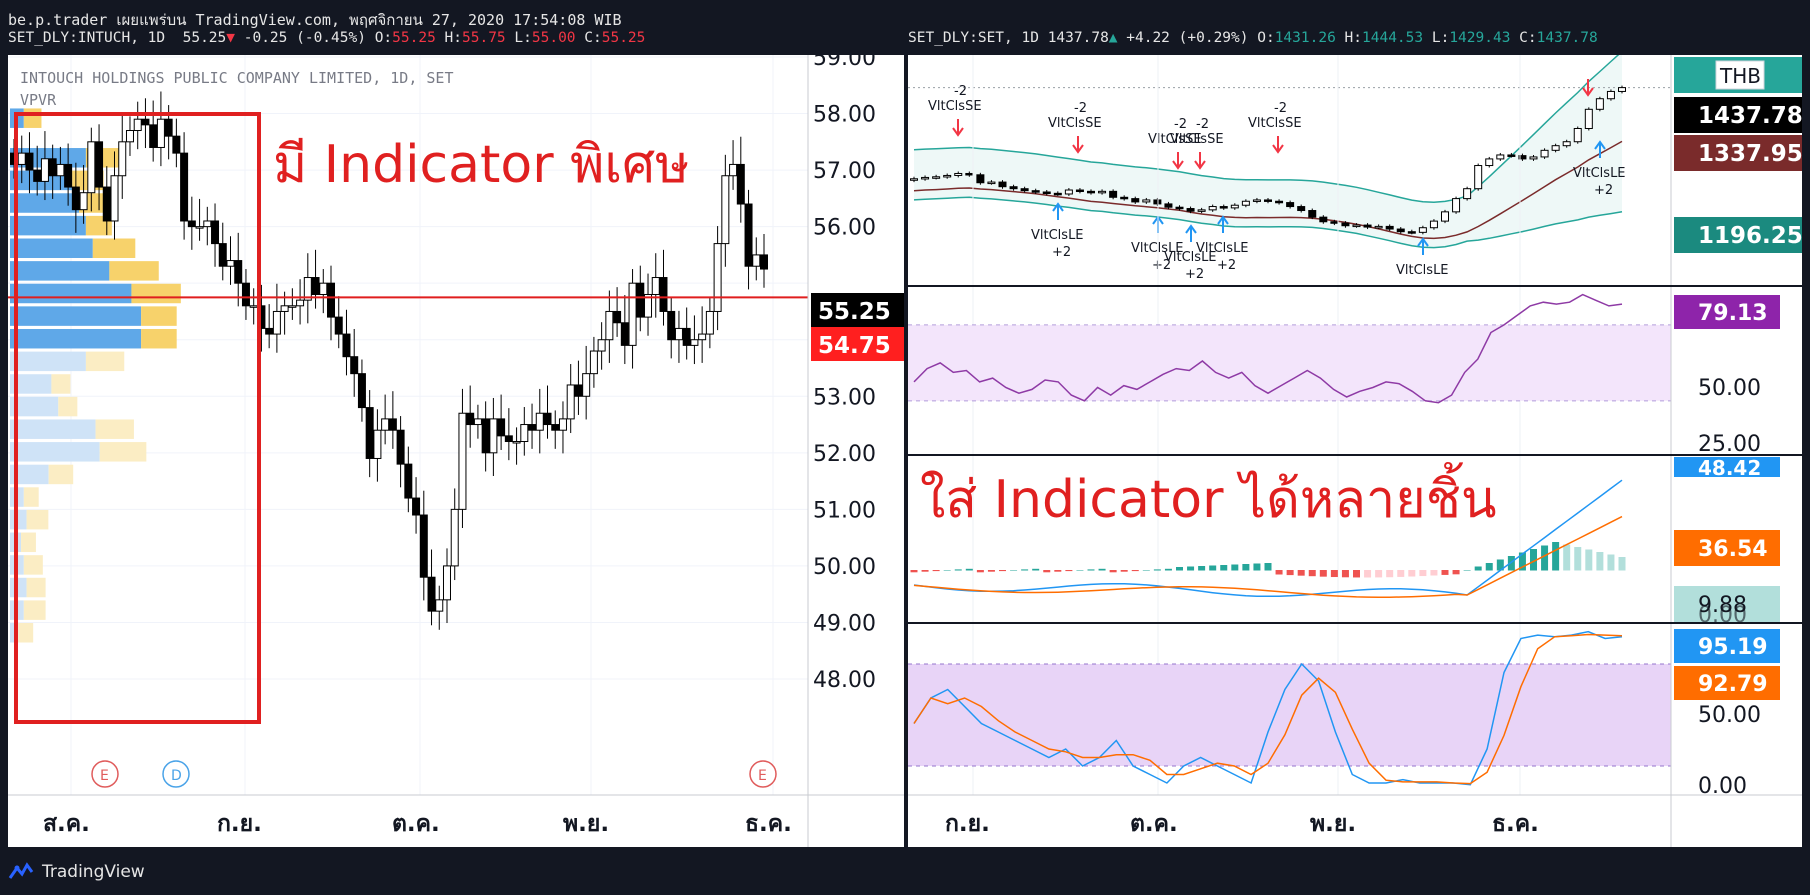 This screenshot has width=1810, height=895. What do you see at coordinates (230, 38) in the screenshot?
I see `left-down-arrow-icon: ▼` at bounding box center [230, 38].